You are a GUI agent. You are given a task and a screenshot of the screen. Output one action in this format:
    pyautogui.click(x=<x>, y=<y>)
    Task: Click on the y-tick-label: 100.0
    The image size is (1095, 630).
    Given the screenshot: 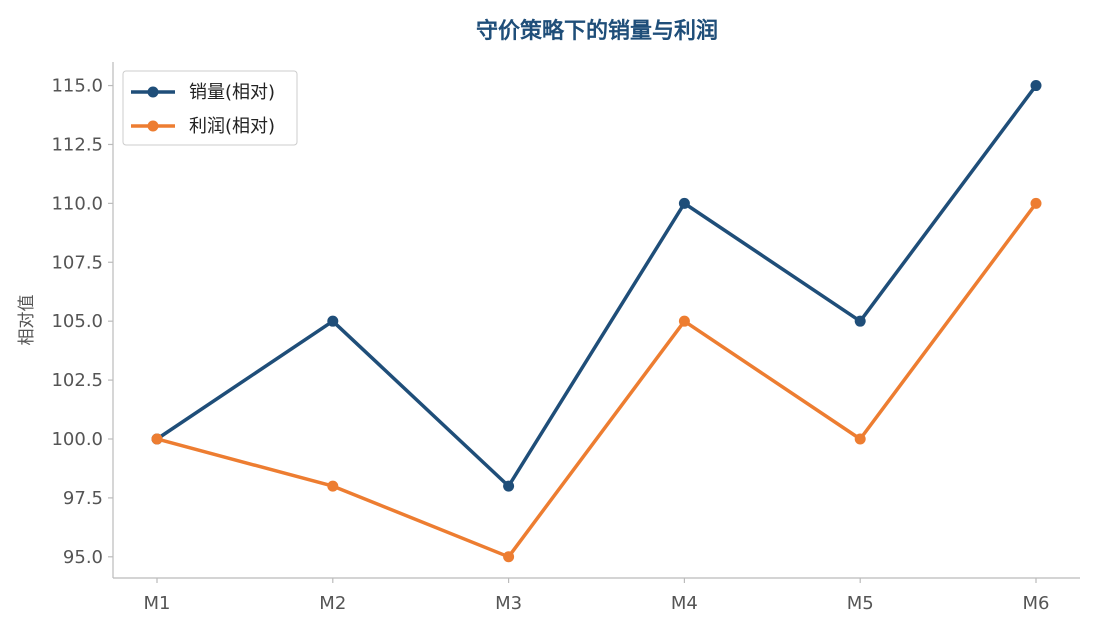 What is the action you would take?
    pyautogui.click(x=77, y=439)
    